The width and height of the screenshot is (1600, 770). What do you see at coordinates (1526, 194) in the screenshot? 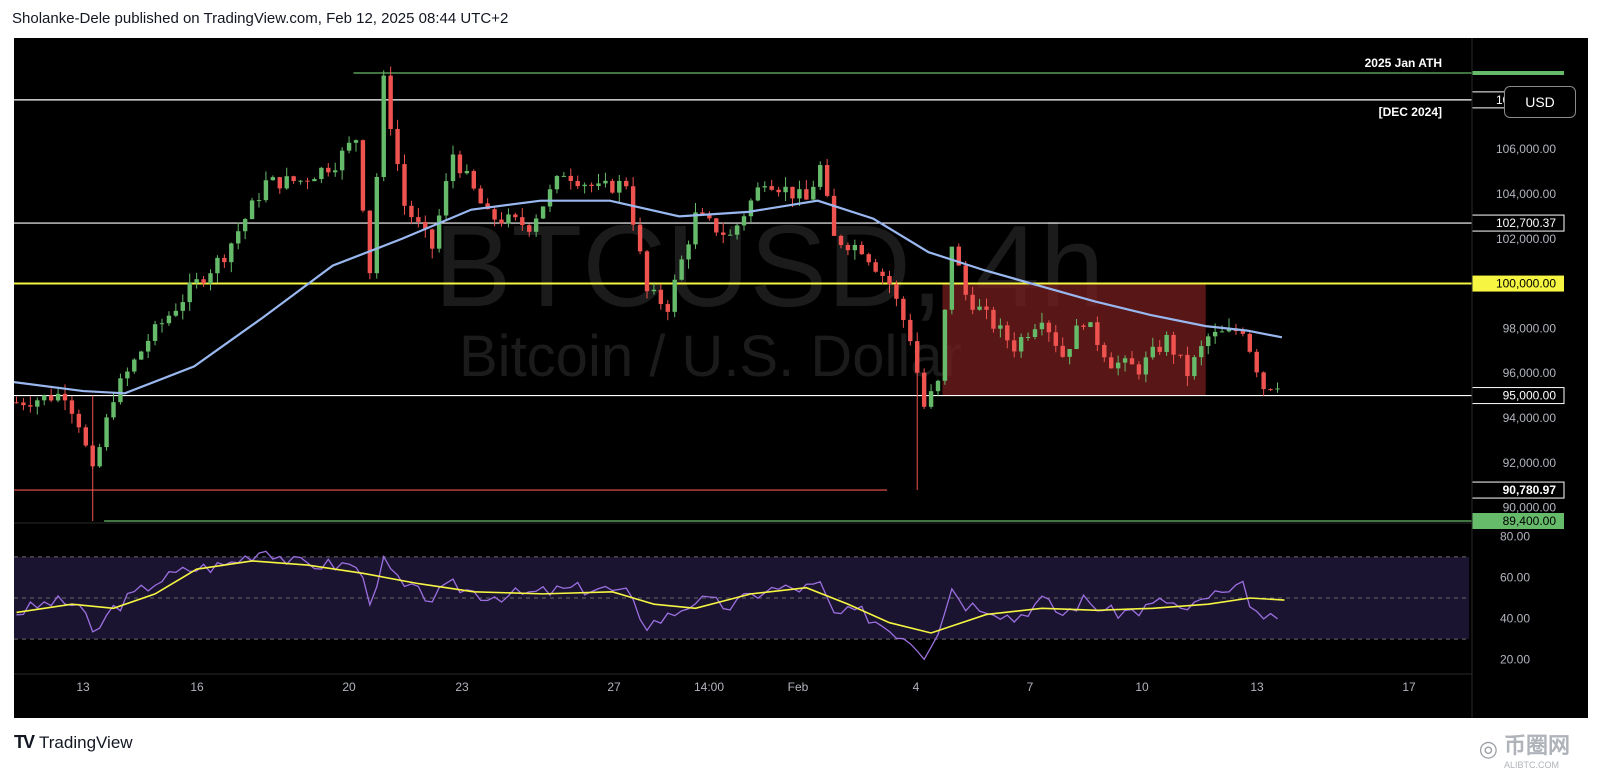
I see `y-tick-1: 104,000.00` at bounding box center [1526, 194].